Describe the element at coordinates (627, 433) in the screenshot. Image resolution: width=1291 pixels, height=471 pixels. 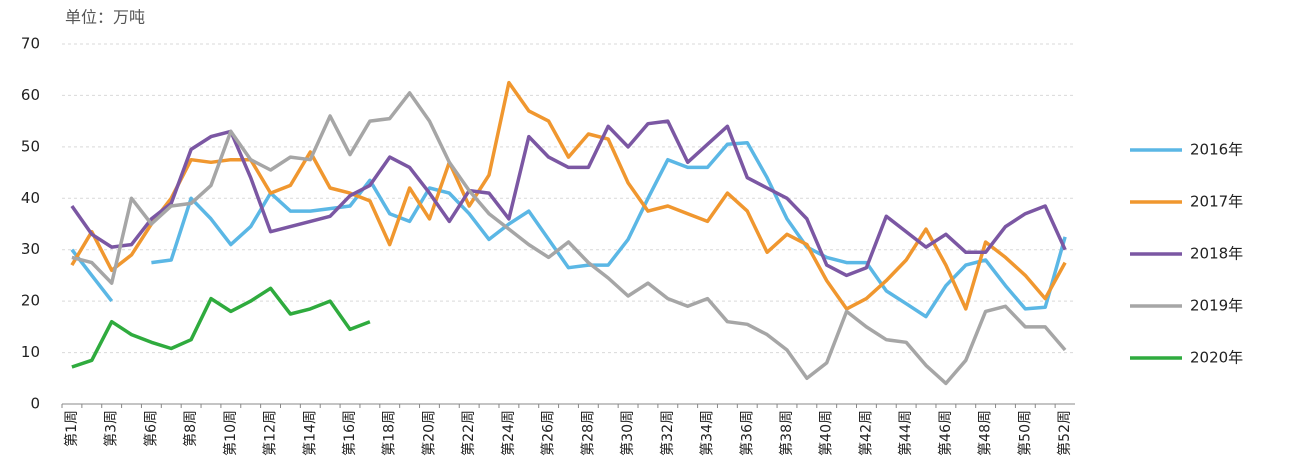
I see `x-tick-label: 第30周` at that location.